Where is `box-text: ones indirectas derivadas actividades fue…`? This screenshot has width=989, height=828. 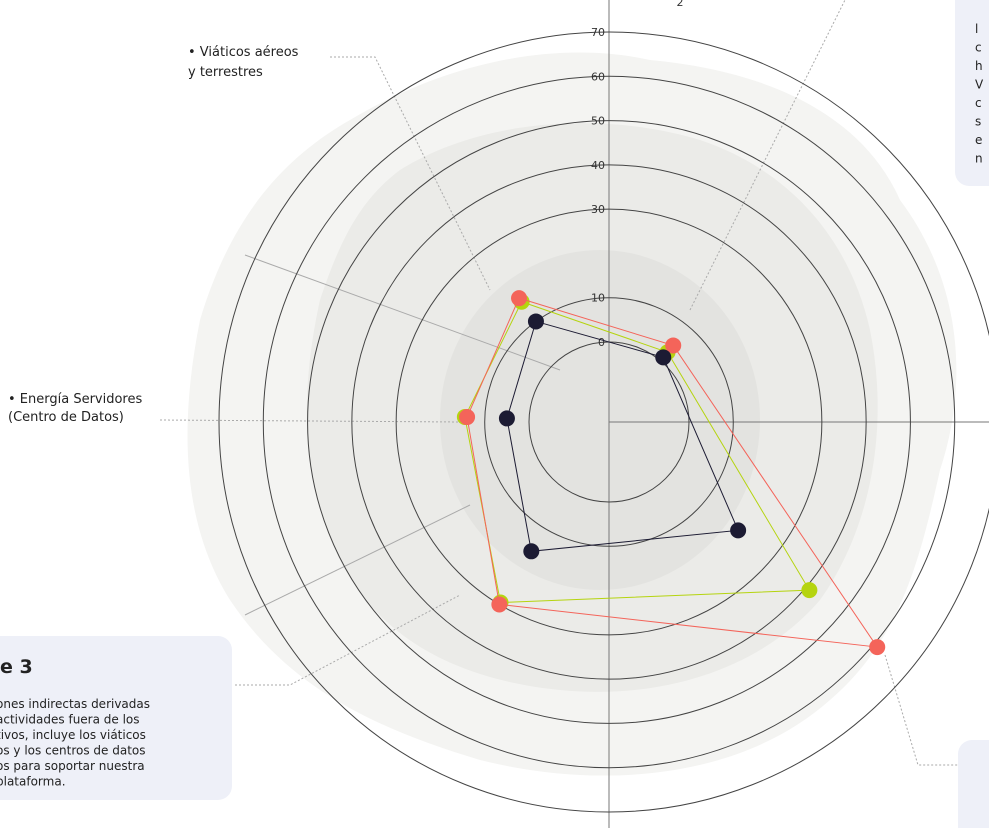
box-text: ones indirectas derivadas actividades fue… is located at coordinates (75, 743).